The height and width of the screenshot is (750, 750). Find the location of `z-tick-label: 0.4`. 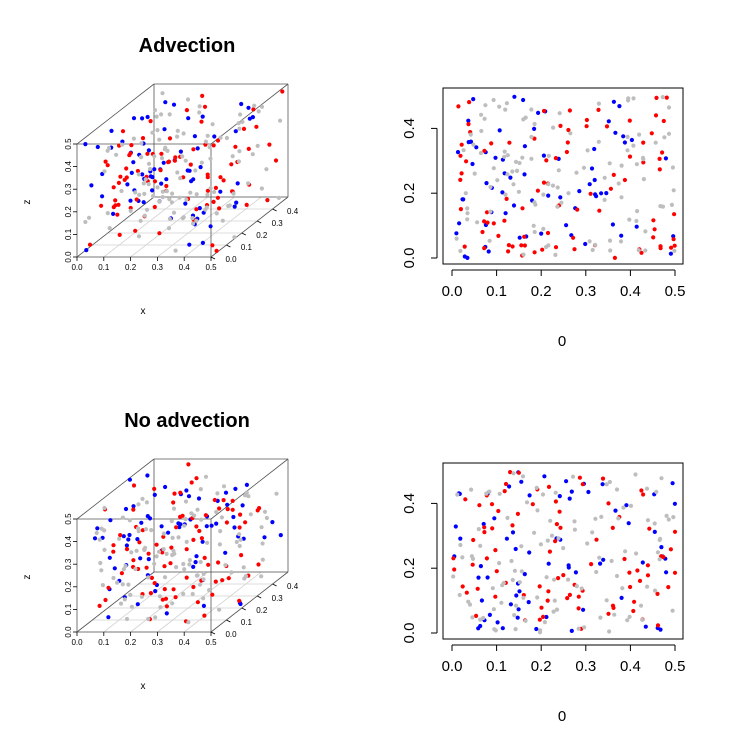

z-tick-label: 0.4 is located at coordinates (68, 541).